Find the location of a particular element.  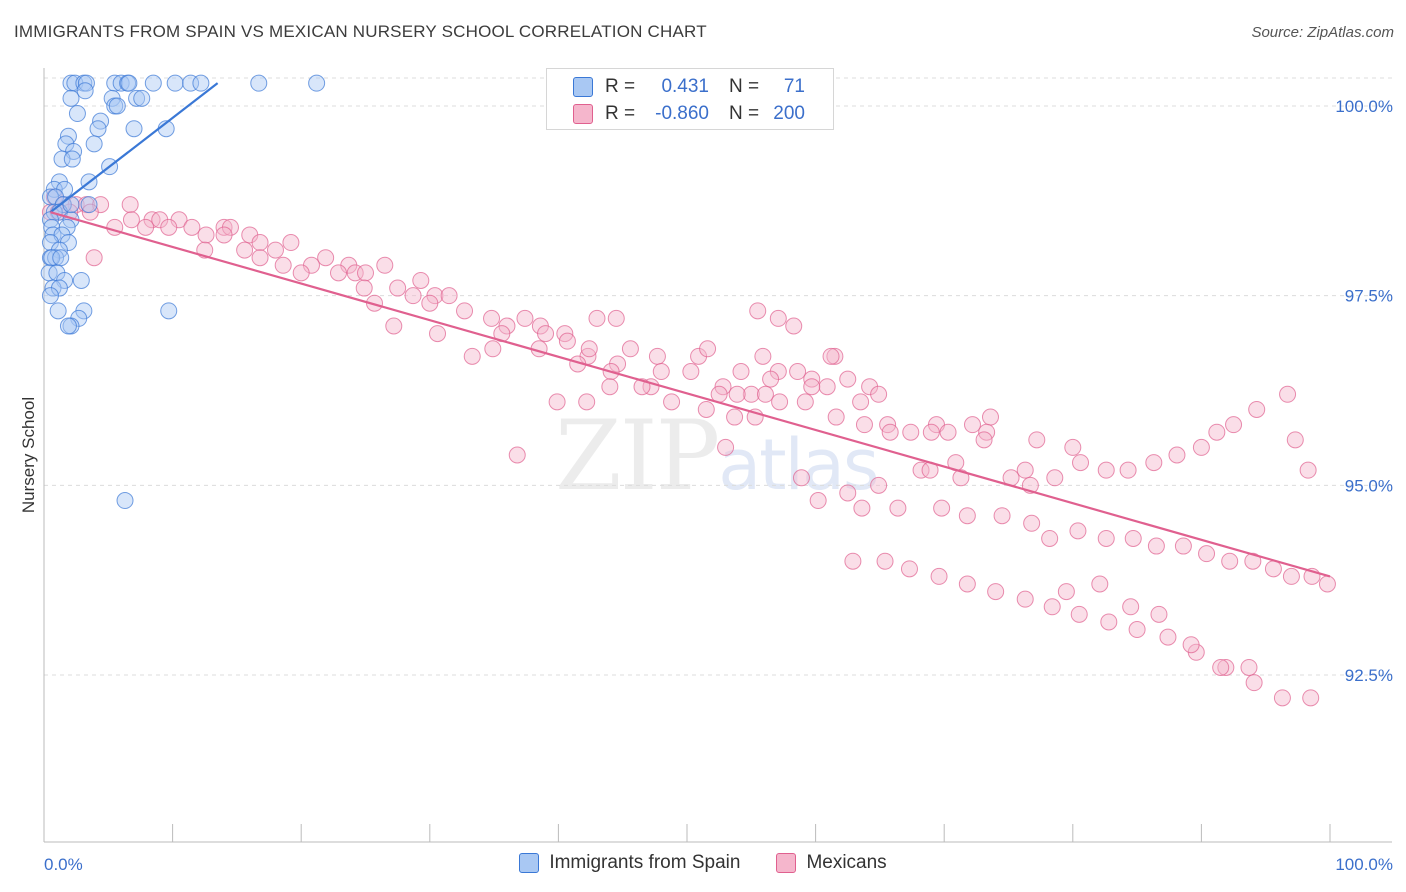

correlation-box: R = 0.431 N = 71 R = -0.860 N = 200 is located at coordinates (690, 99).